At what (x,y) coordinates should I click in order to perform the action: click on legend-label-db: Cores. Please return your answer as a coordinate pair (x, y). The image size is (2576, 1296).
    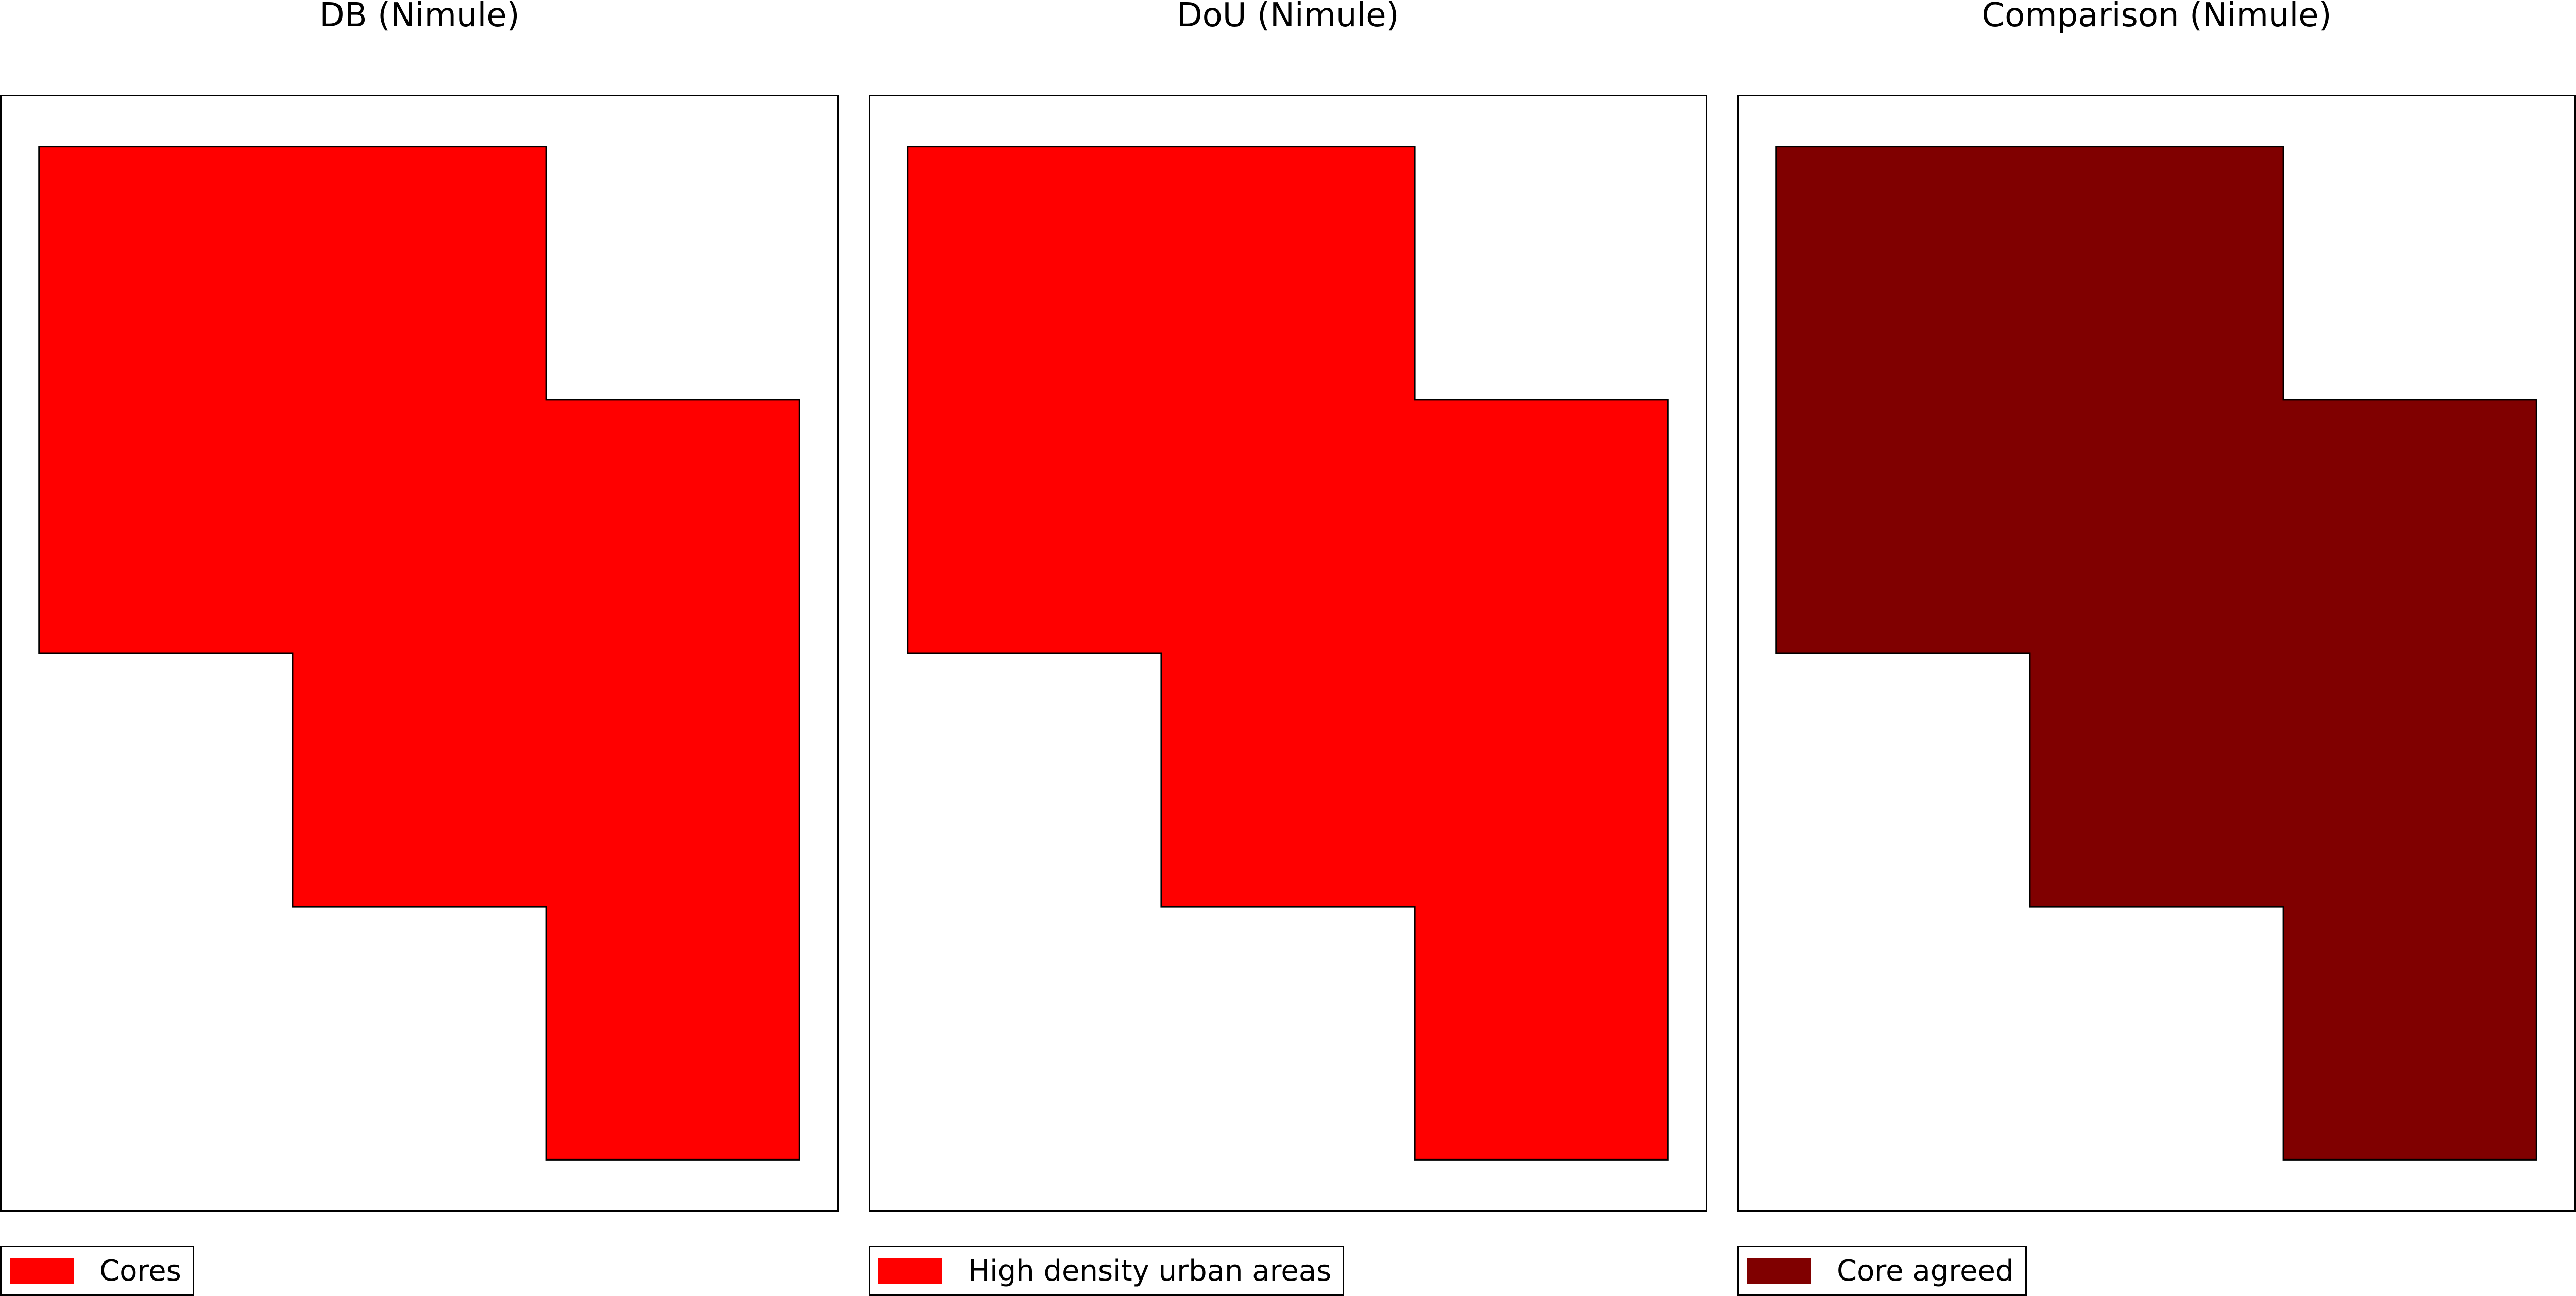
    Looking at the image, I should click on (140, 1271).